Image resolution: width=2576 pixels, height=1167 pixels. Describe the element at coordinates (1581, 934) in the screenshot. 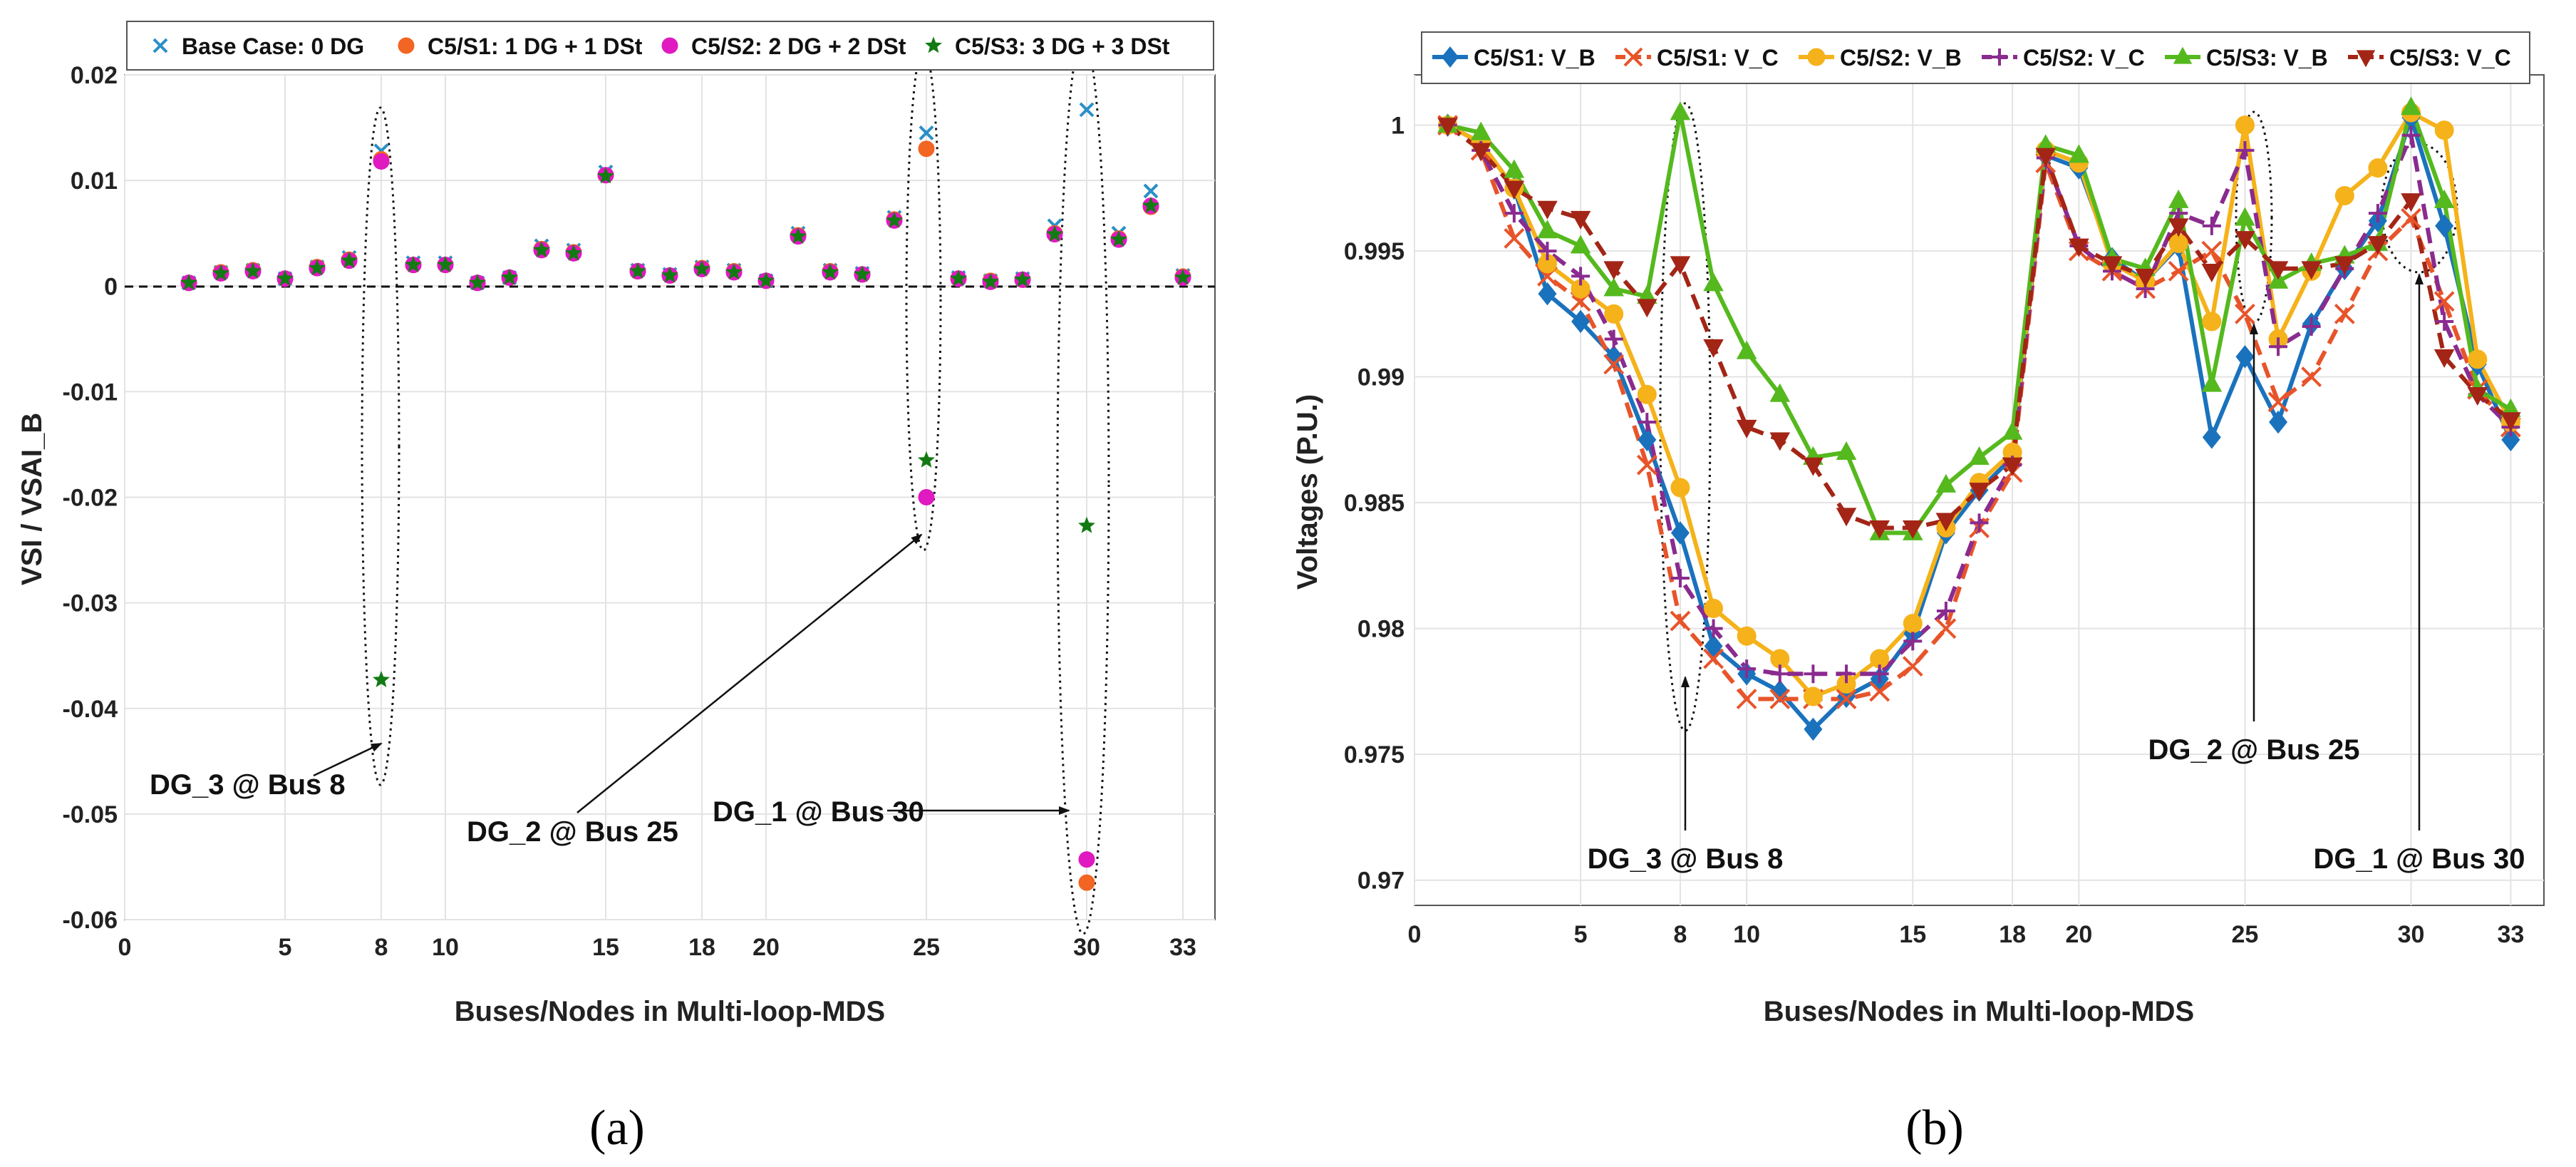

I see `panel-b-x-tick-label: 5` at that location.